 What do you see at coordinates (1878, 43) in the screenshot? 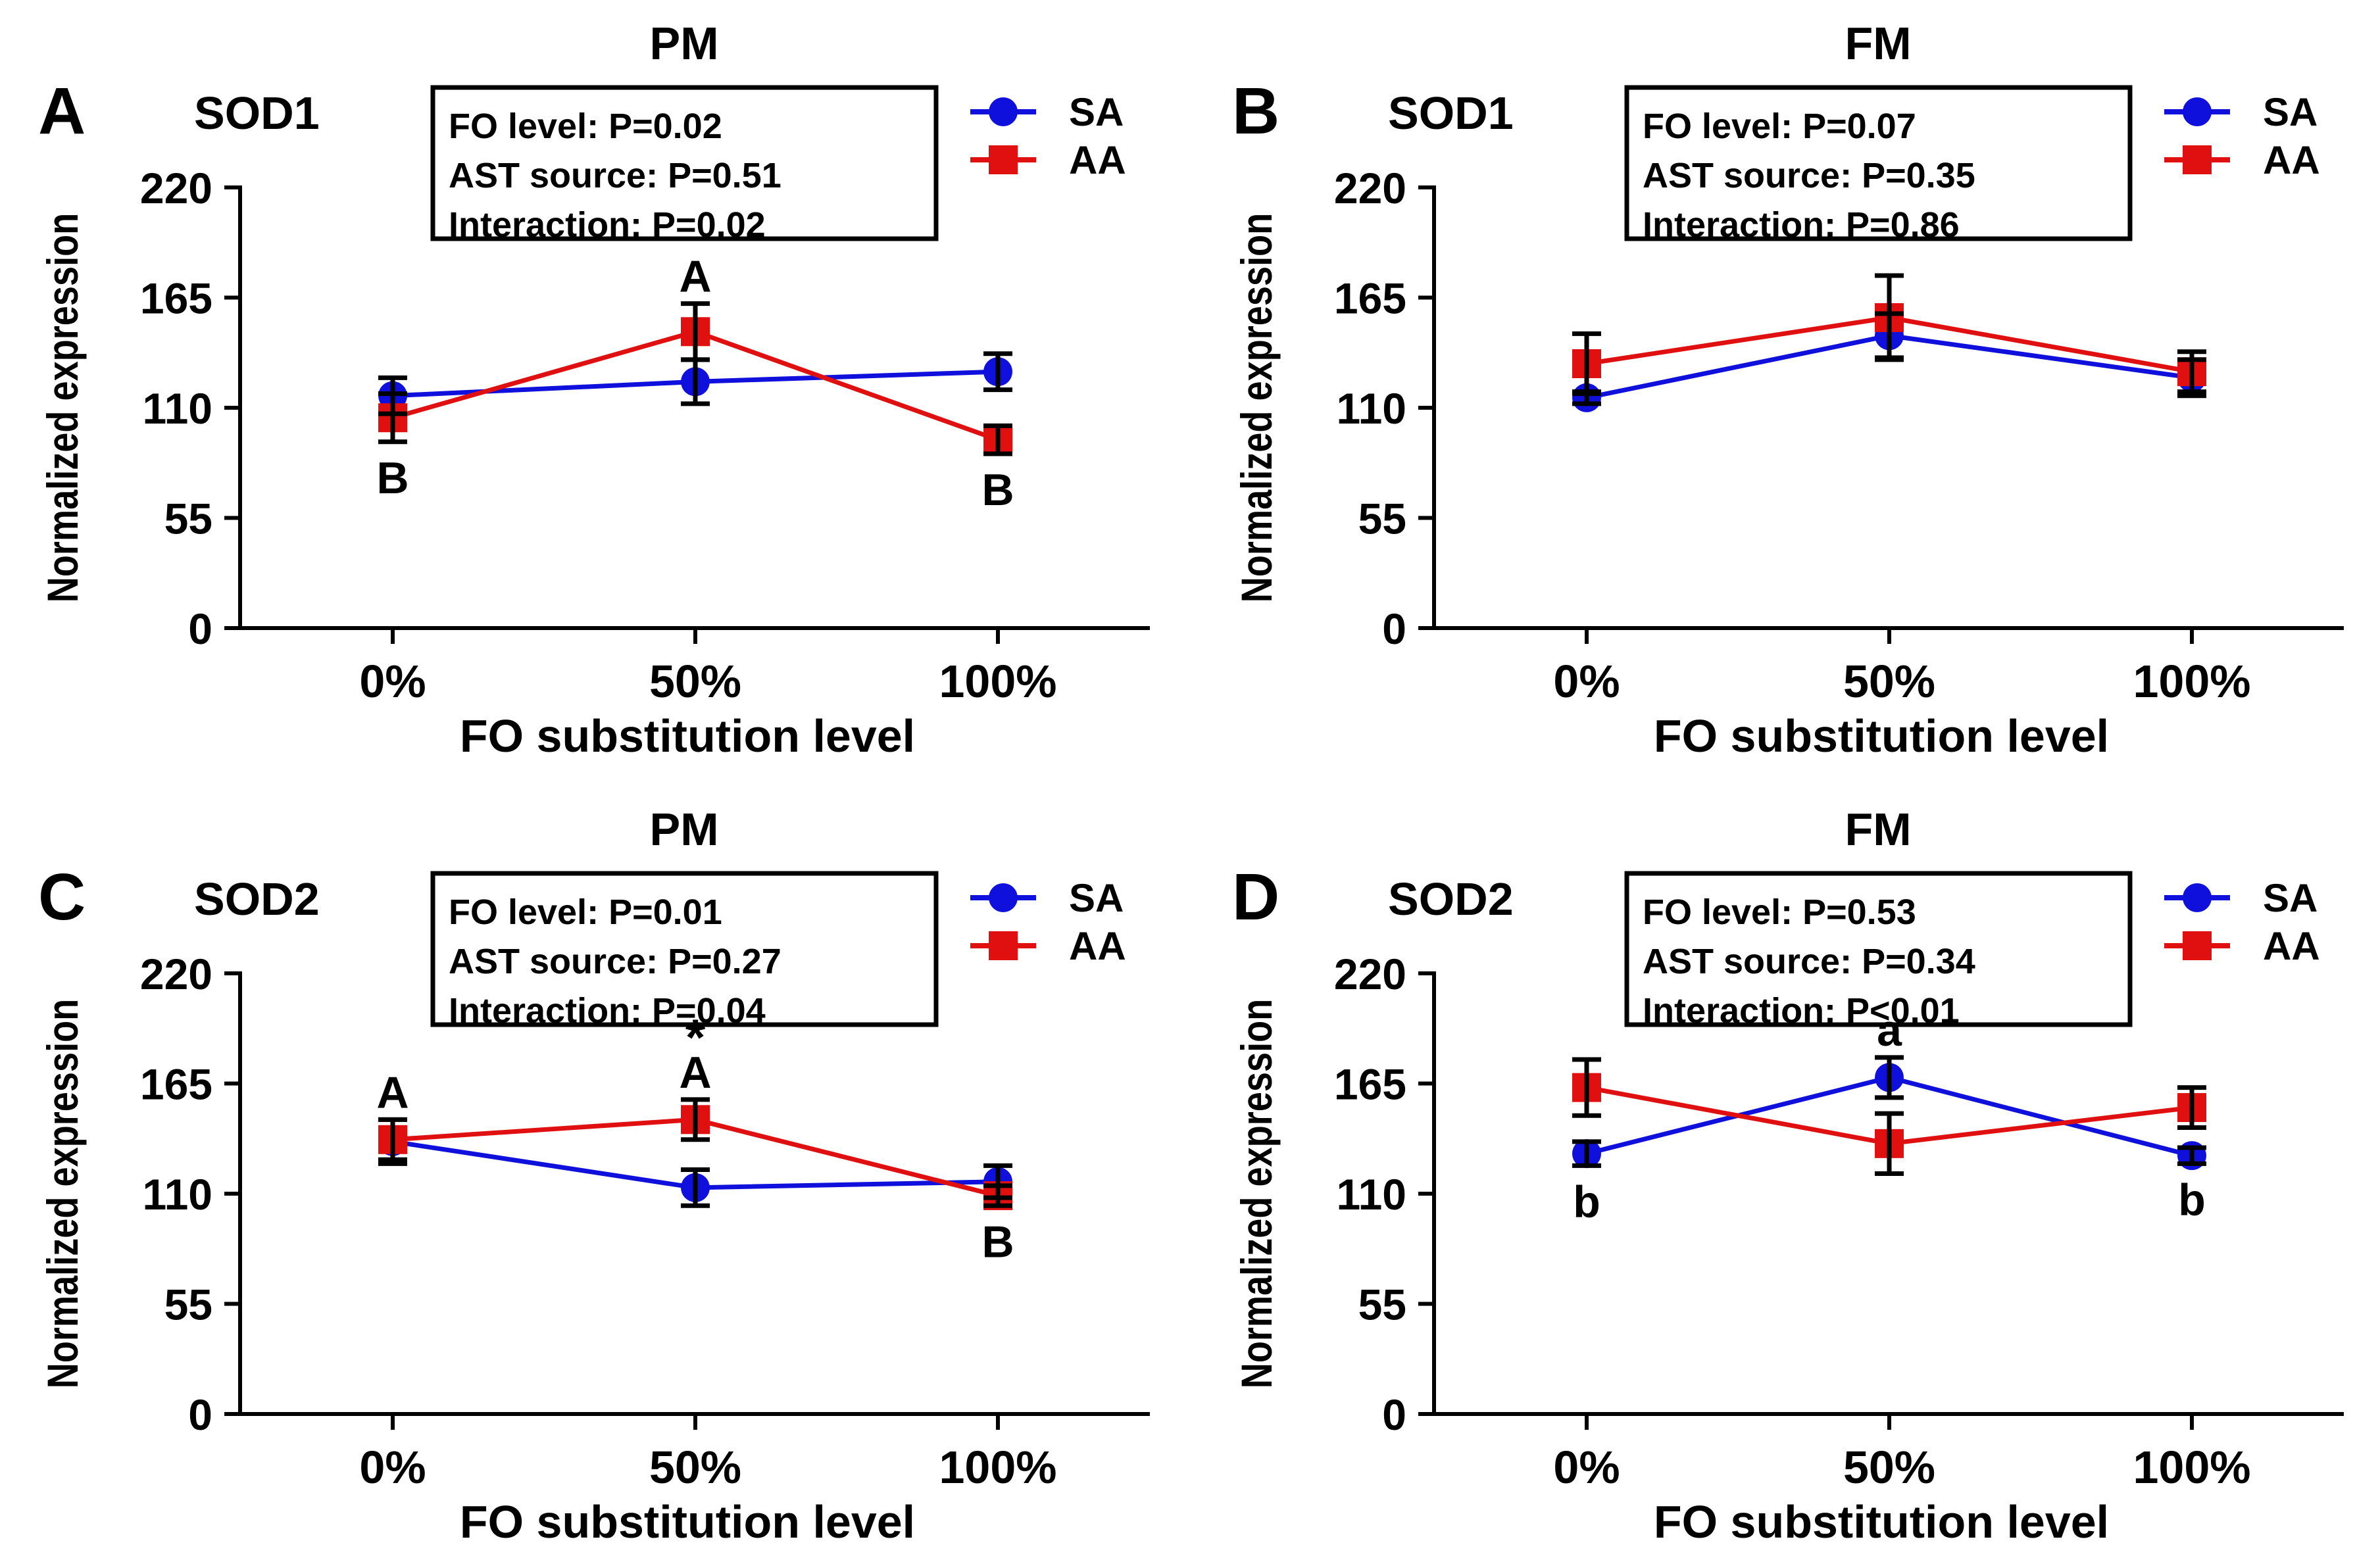
I see `panel-title: FM` at bounding box center [1878, 43].